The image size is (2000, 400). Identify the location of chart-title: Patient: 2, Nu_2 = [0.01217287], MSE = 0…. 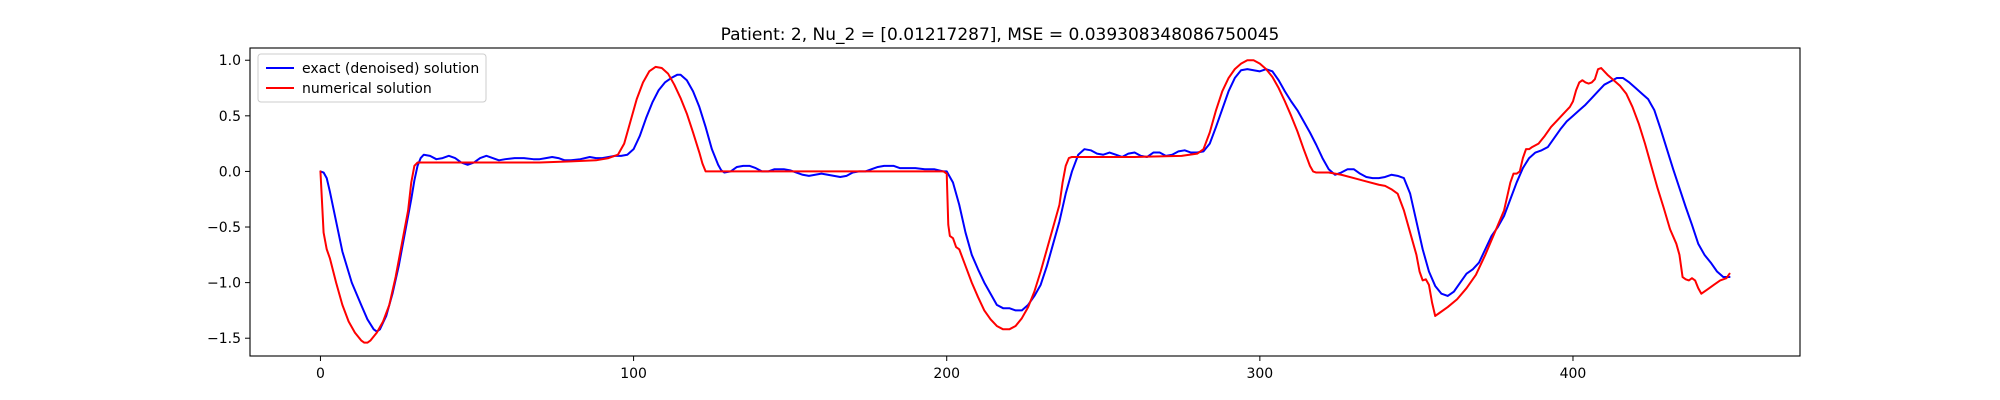
(1000, 35).